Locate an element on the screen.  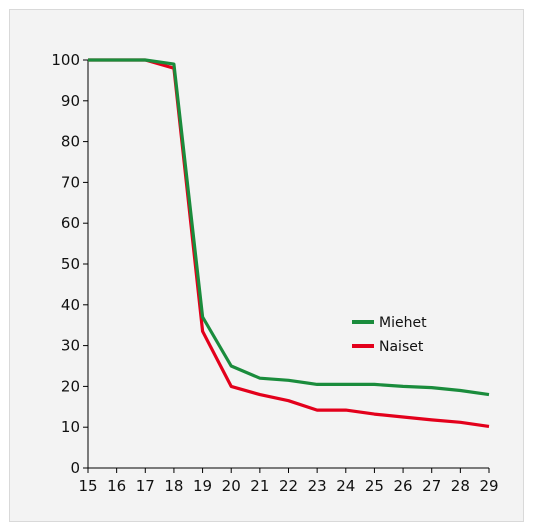
x-tick-label: 28 is located at coordinates (460, 486).